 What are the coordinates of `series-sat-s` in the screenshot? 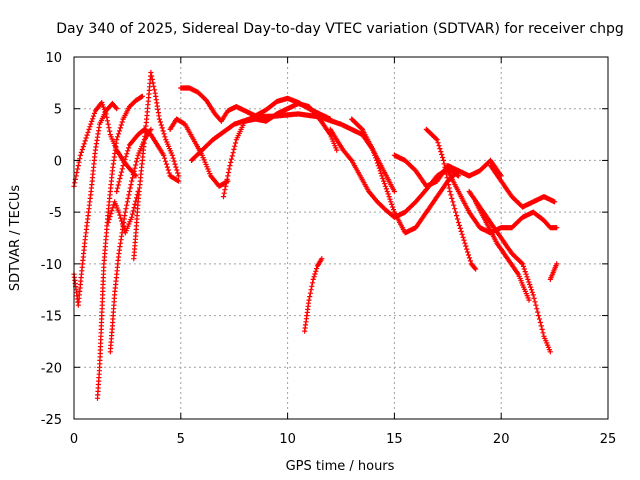 It's located at (553, 271).